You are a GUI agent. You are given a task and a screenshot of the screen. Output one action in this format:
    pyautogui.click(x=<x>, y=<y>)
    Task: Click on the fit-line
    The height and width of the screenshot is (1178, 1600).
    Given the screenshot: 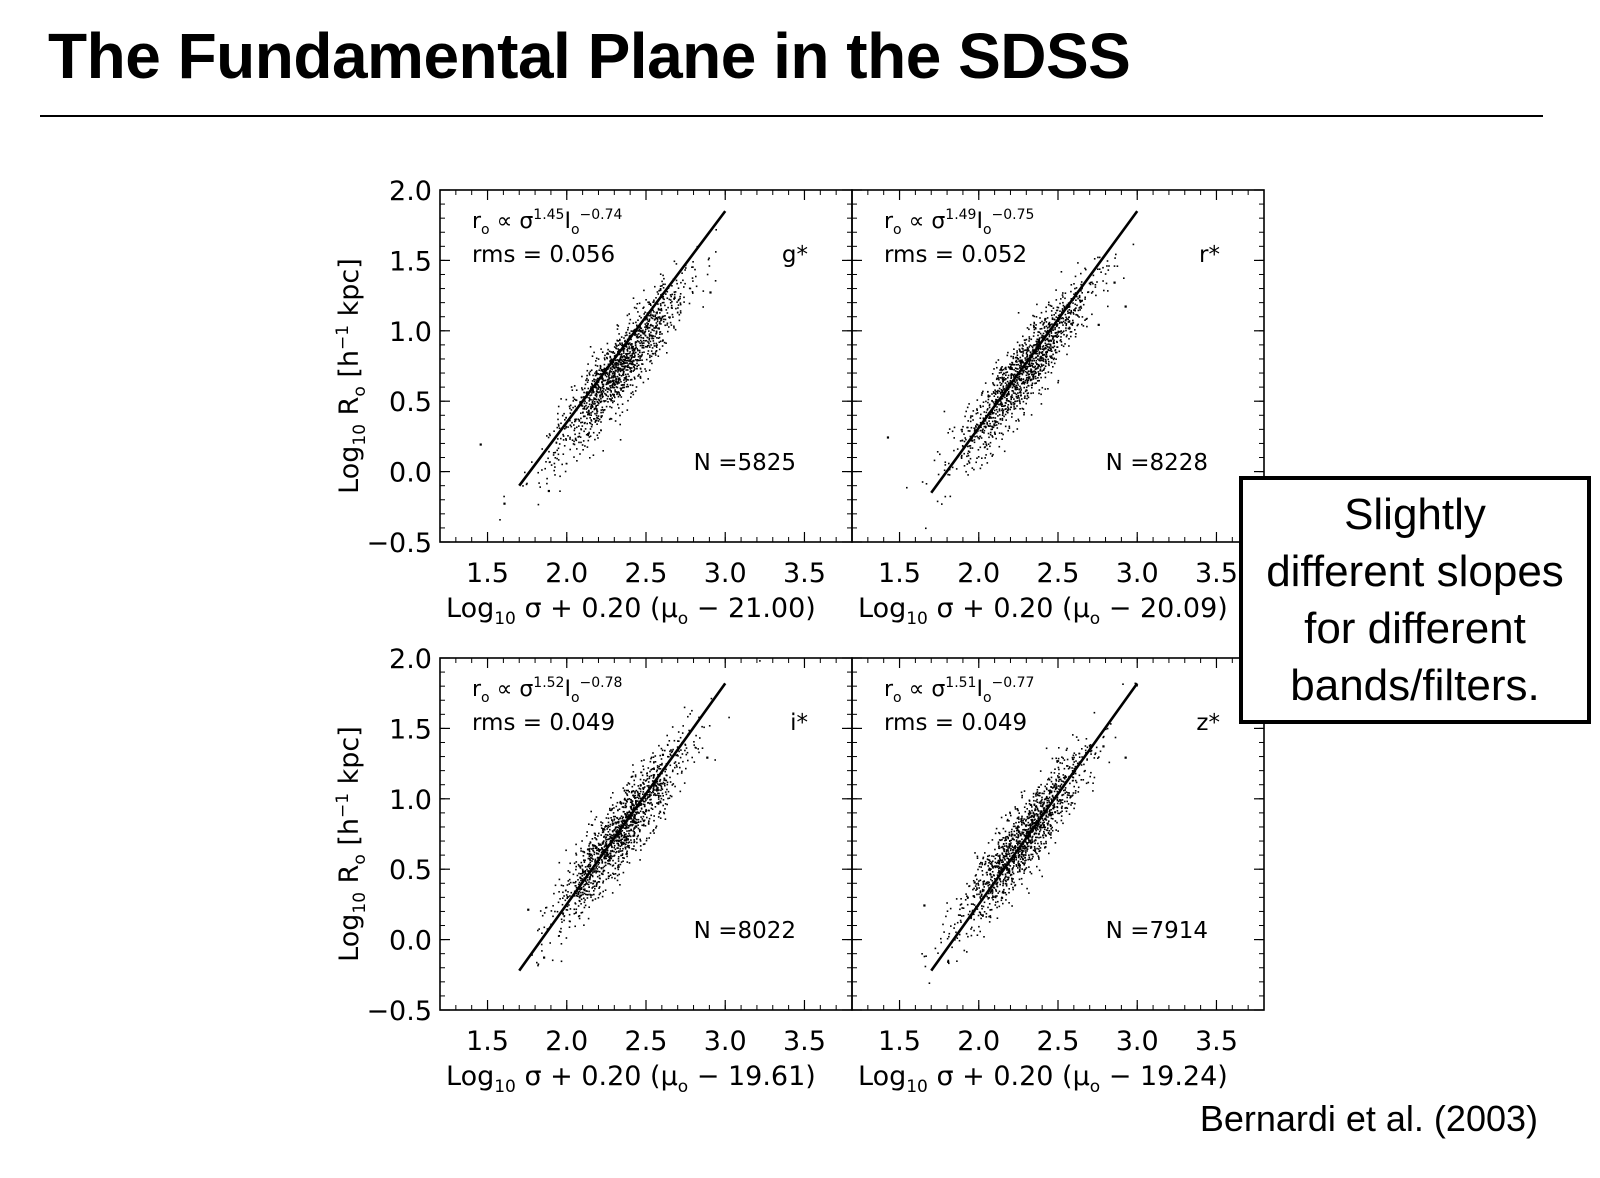 What is the action you would take?
    pyautogui.click(x=622, y=827)
    